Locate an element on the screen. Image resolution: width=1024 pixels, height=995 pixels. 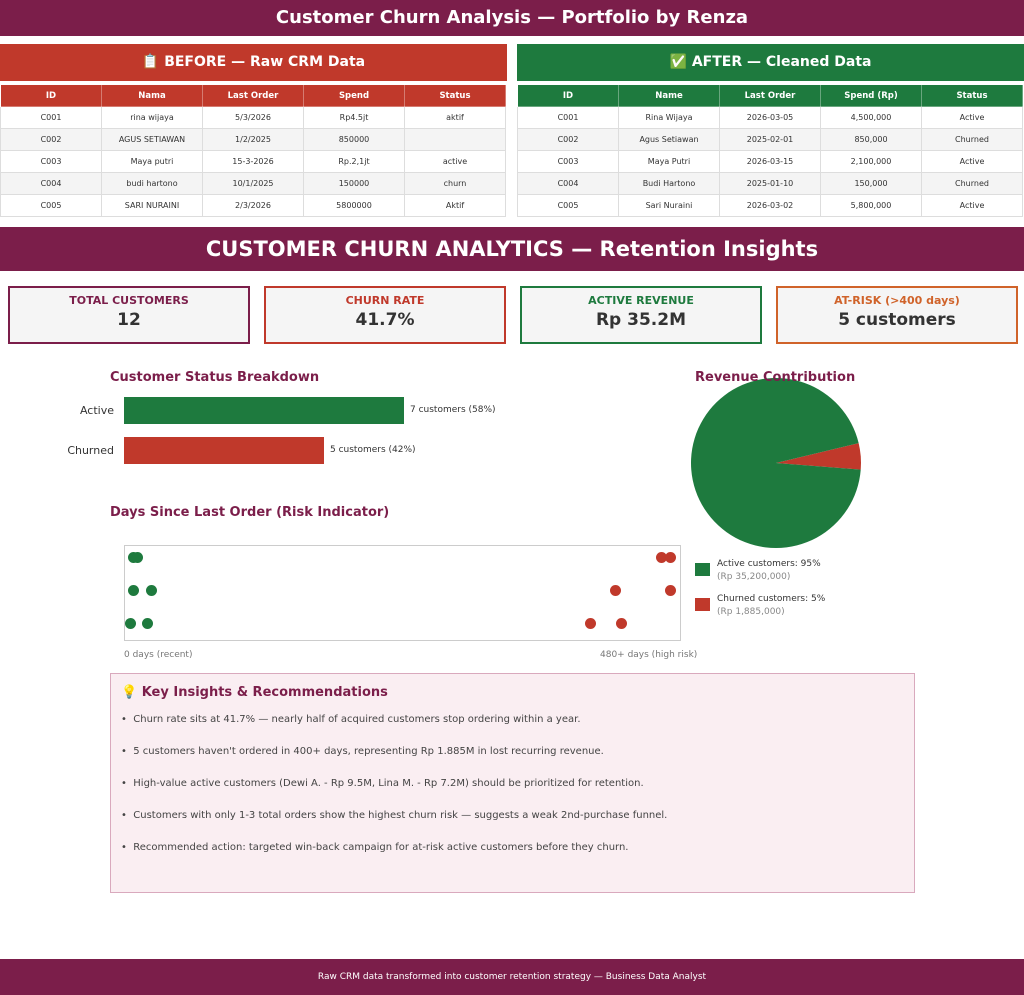
kpi-label: AT-RISK (>400 days) is located at coordinates (897, 300).